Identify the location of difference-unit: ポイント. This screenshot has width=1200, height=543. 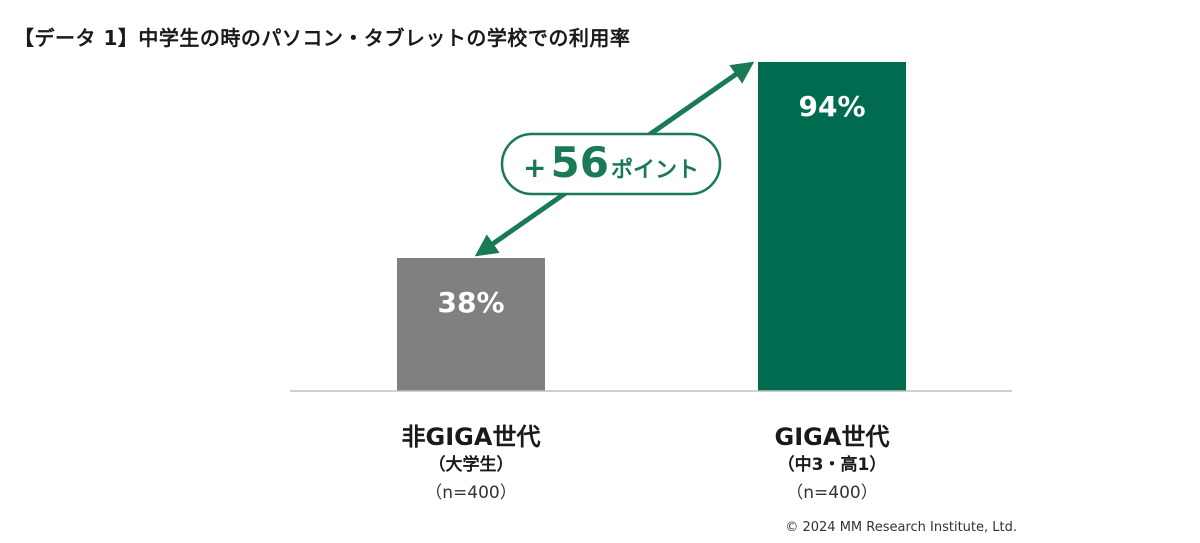
(655, 170).